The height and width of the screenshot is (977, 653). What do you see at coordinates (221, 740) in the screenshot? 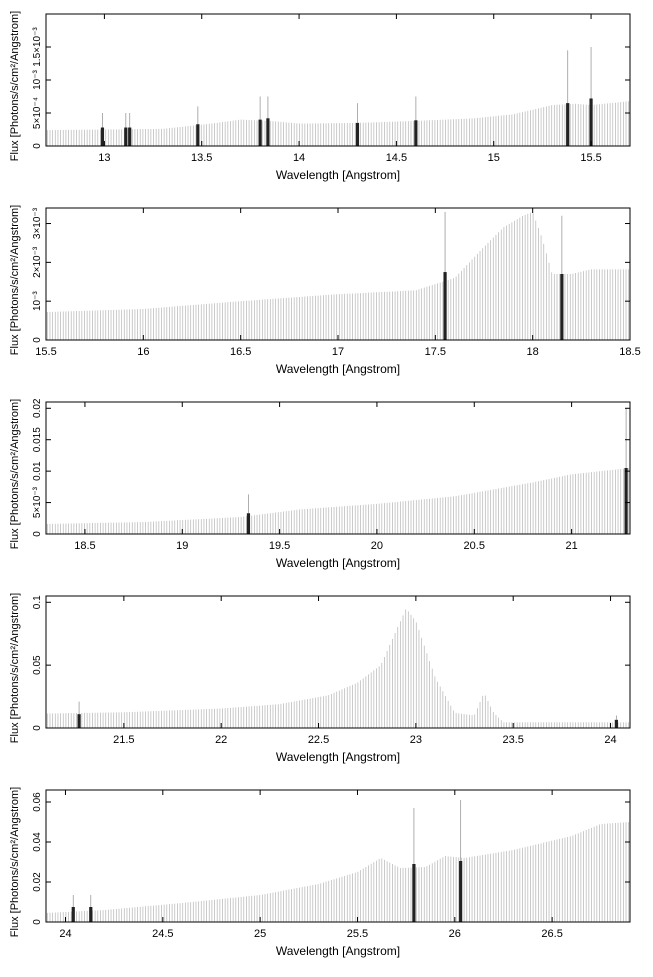
I see `x-tick-label: 22` at bounding box center [221, 740].